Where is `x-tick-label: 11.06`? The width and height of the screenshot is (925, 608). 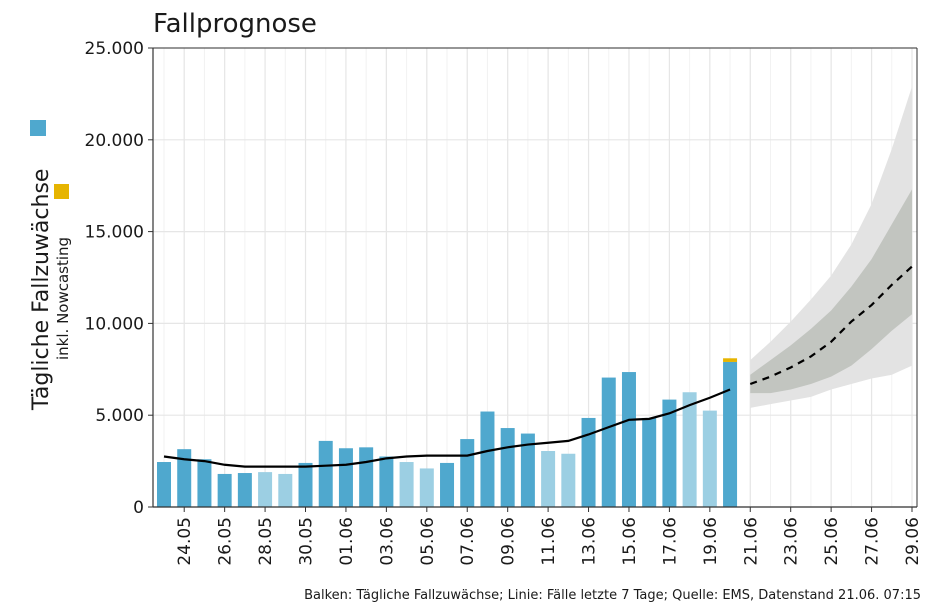
x-tick-label: 11.06 is located at coordinates (549, 541).